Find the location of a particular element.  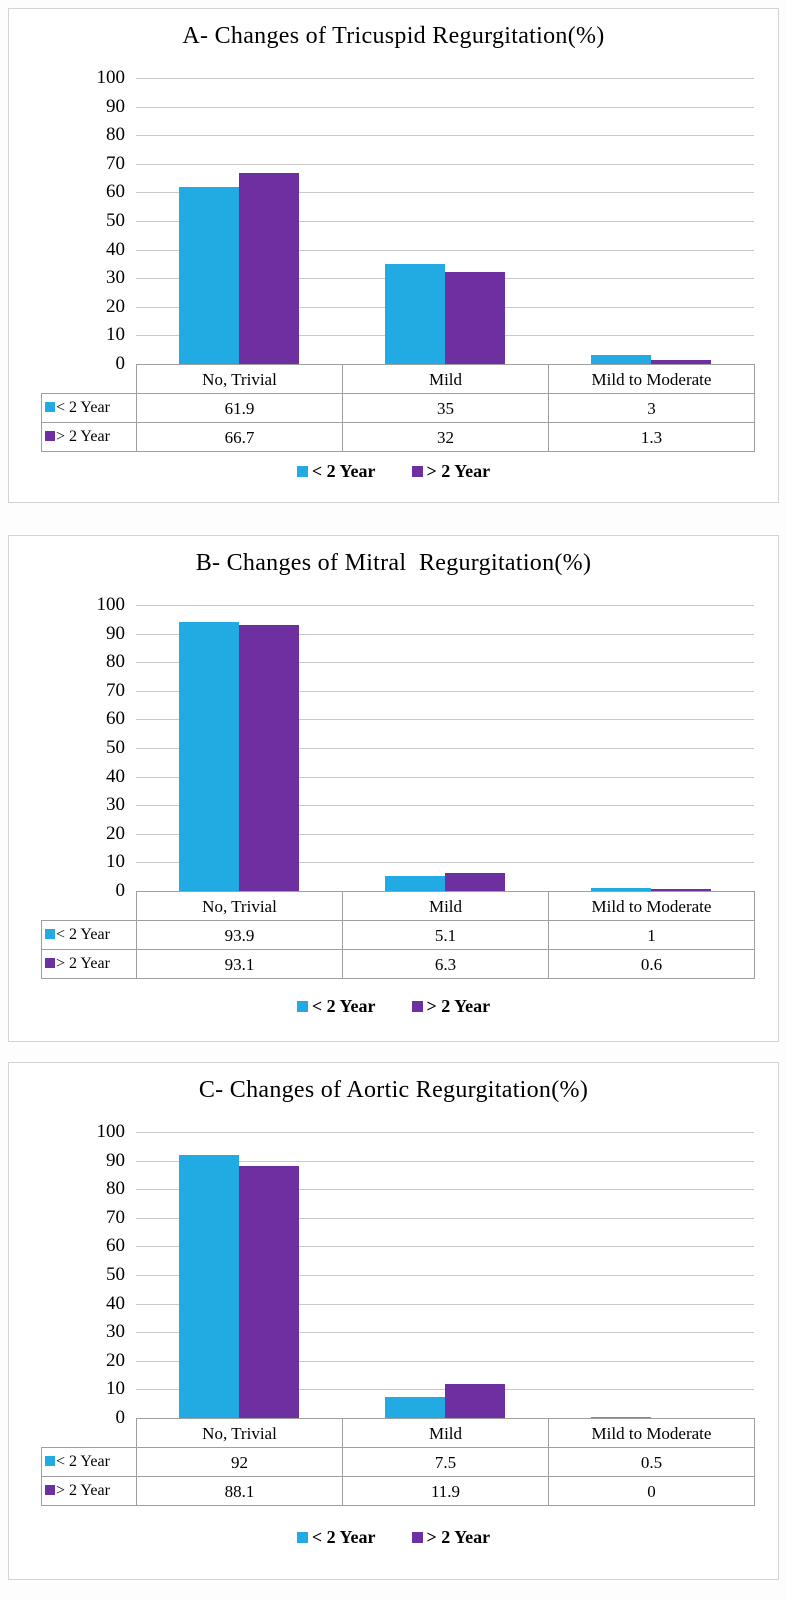

table-value-cell: 6.3 is located at coordinates (445, 964).